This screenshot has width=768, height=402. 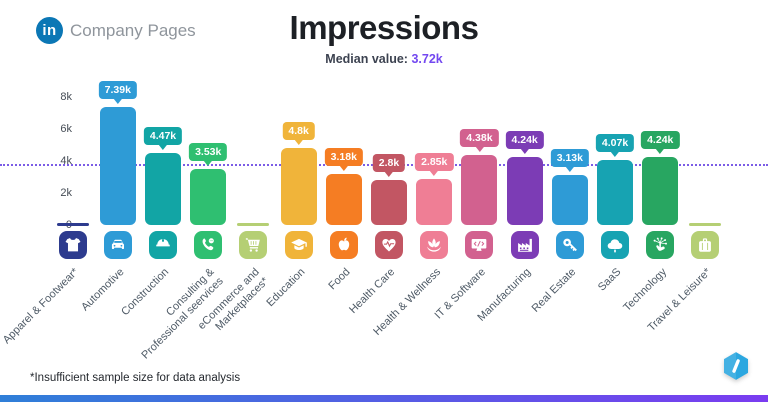 What do you see at coordinates (253, 245) in the screenshot?
I see `shopping-cart-icon` at bounding box center [253, 245].